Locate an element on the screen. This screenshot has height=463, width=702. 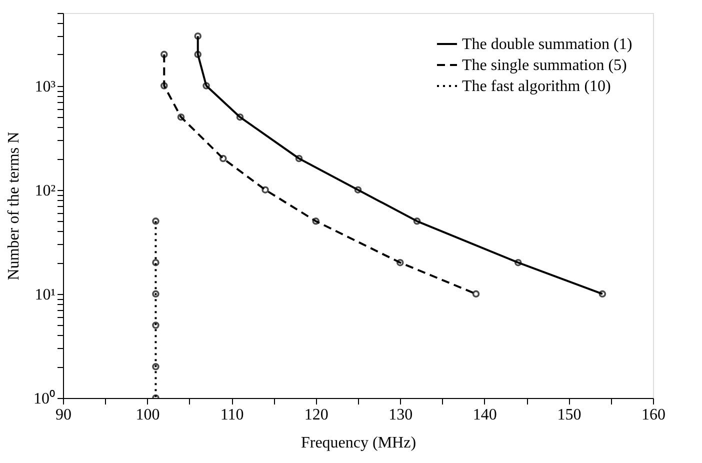
legend-label: The double summation (1) is located at coordinates (547, 44).